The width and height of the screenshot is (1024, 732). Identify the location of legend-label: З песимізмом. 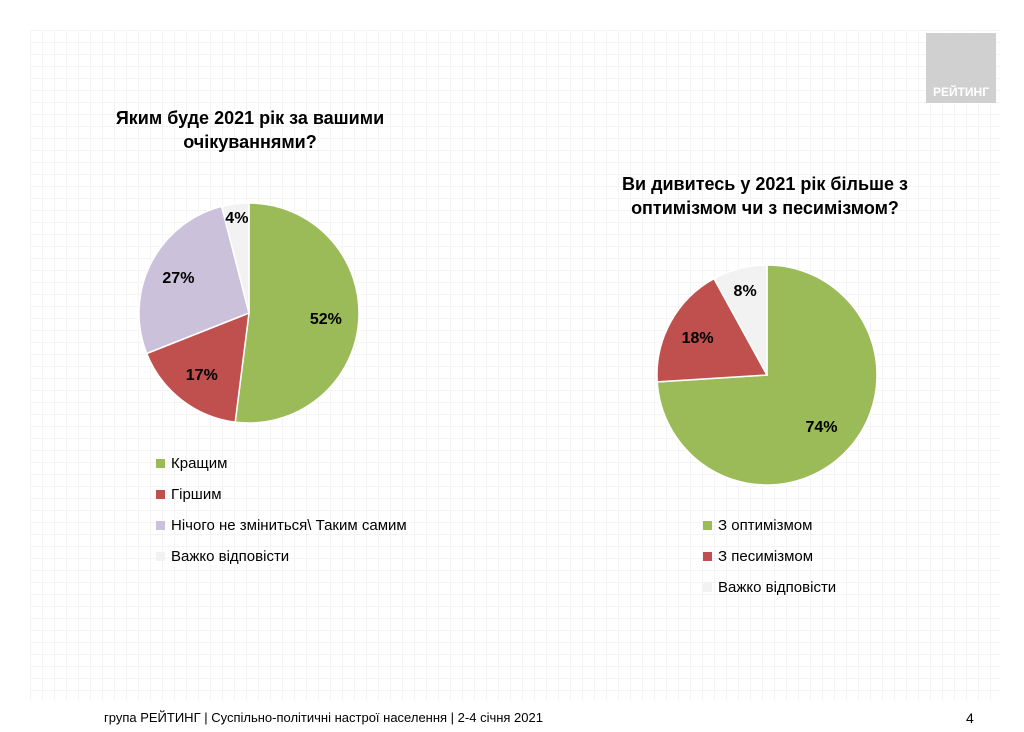
(766, 556).